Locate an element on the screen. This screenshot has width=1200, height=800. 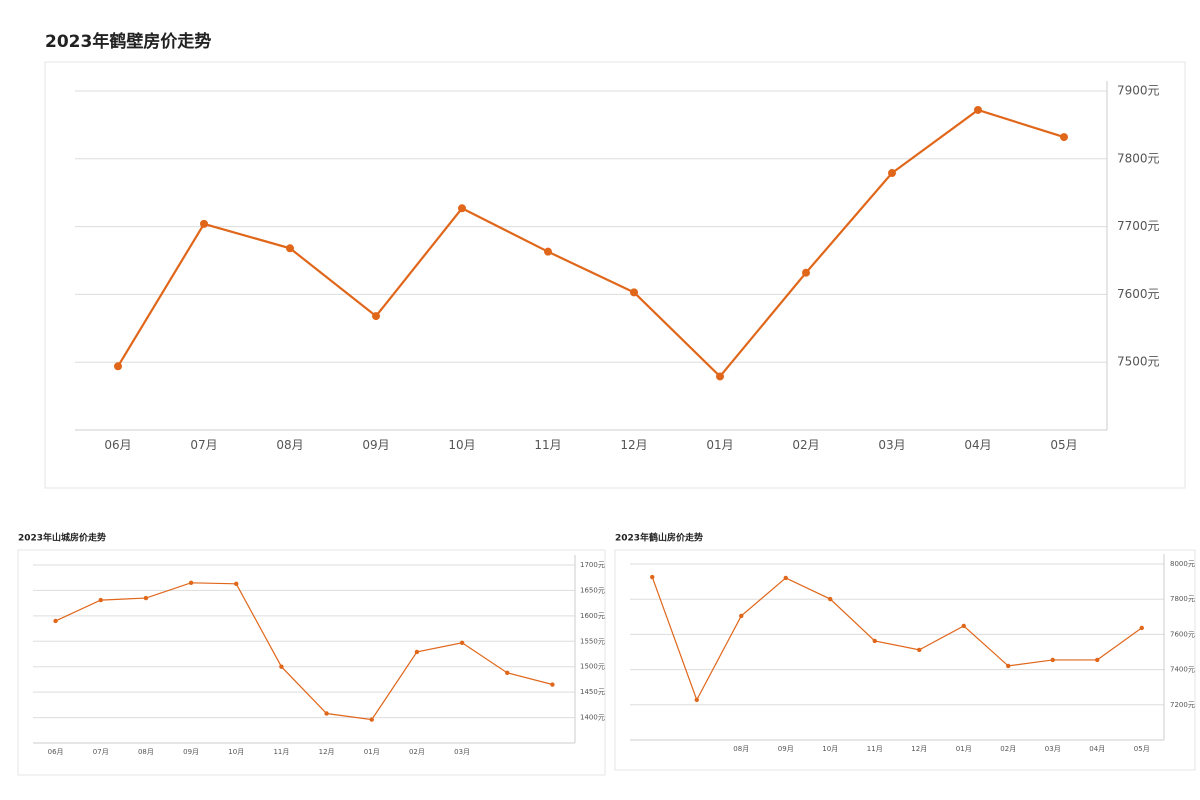
y-tick-label: 7500元 is located at coordinates (1138, 362).